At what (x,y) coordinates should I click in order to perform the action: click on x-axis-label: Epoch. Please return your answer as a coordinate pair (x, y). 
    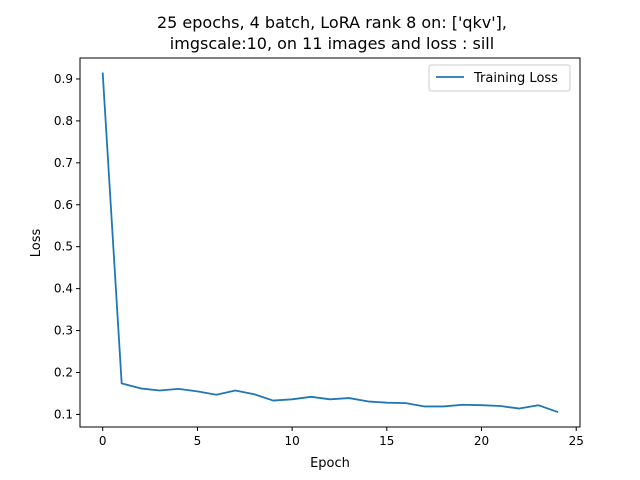
    Looking at the image, I should click on (330, 463).